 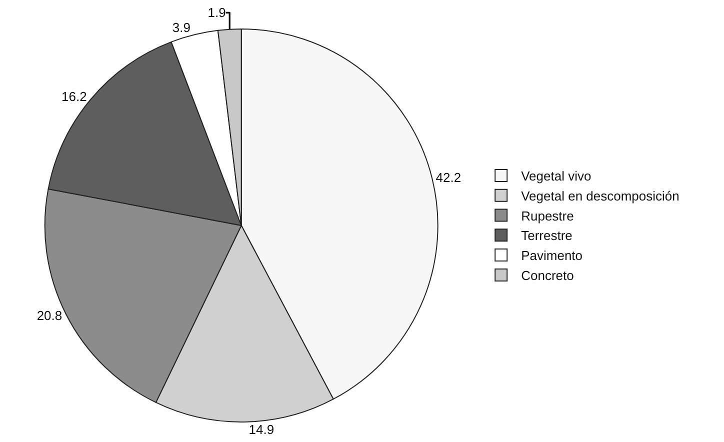 What do you see at coordinates (261, 429) in the screenshot?
I see `data-label: 14.9` at bounding box center [261, 429].